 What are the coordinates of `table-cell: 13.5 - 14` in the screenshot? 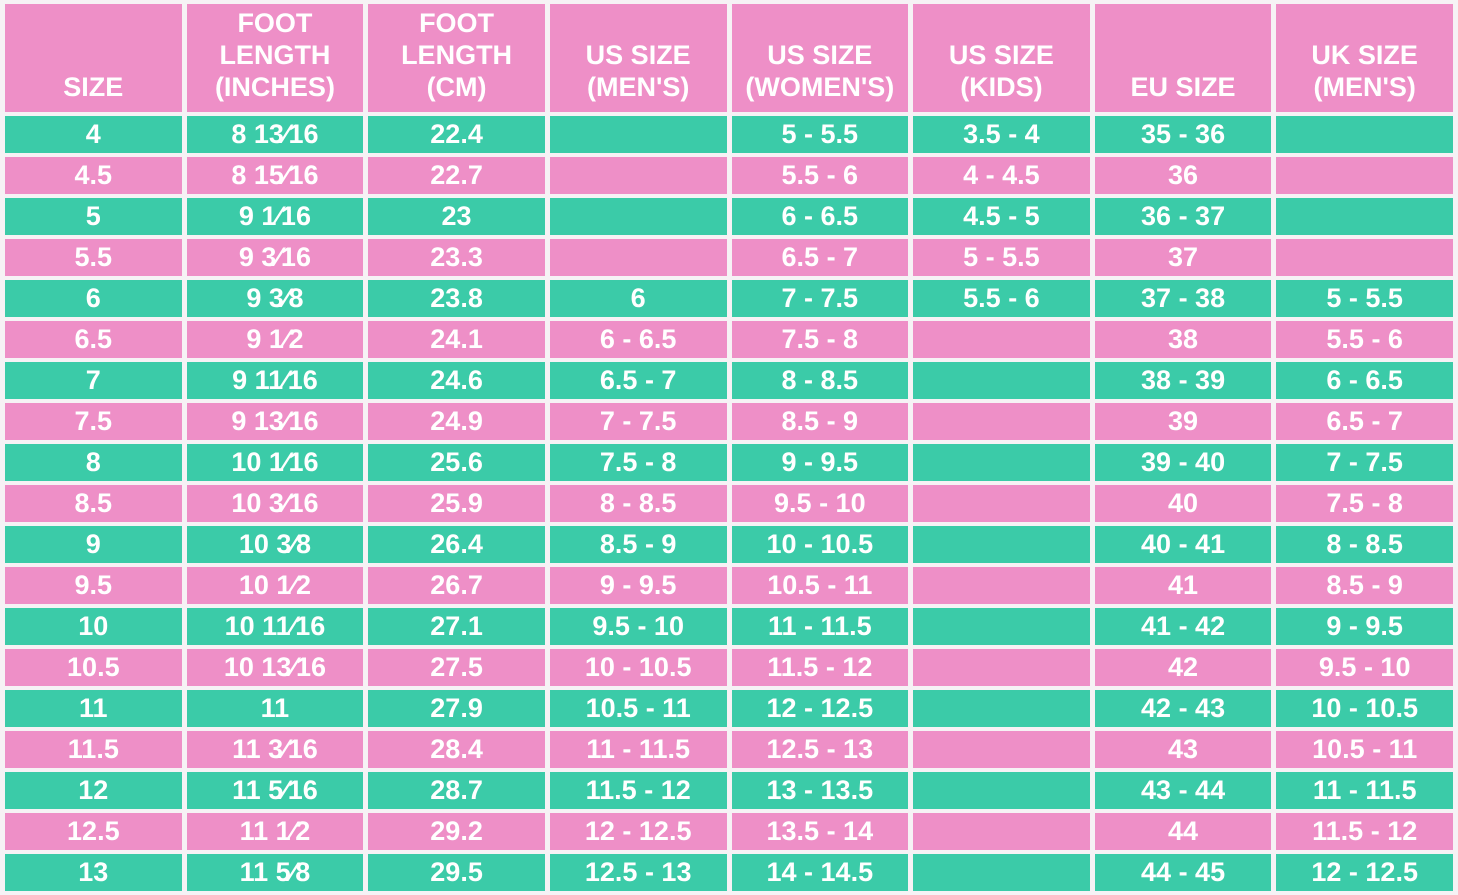 It's located at (820, 831).